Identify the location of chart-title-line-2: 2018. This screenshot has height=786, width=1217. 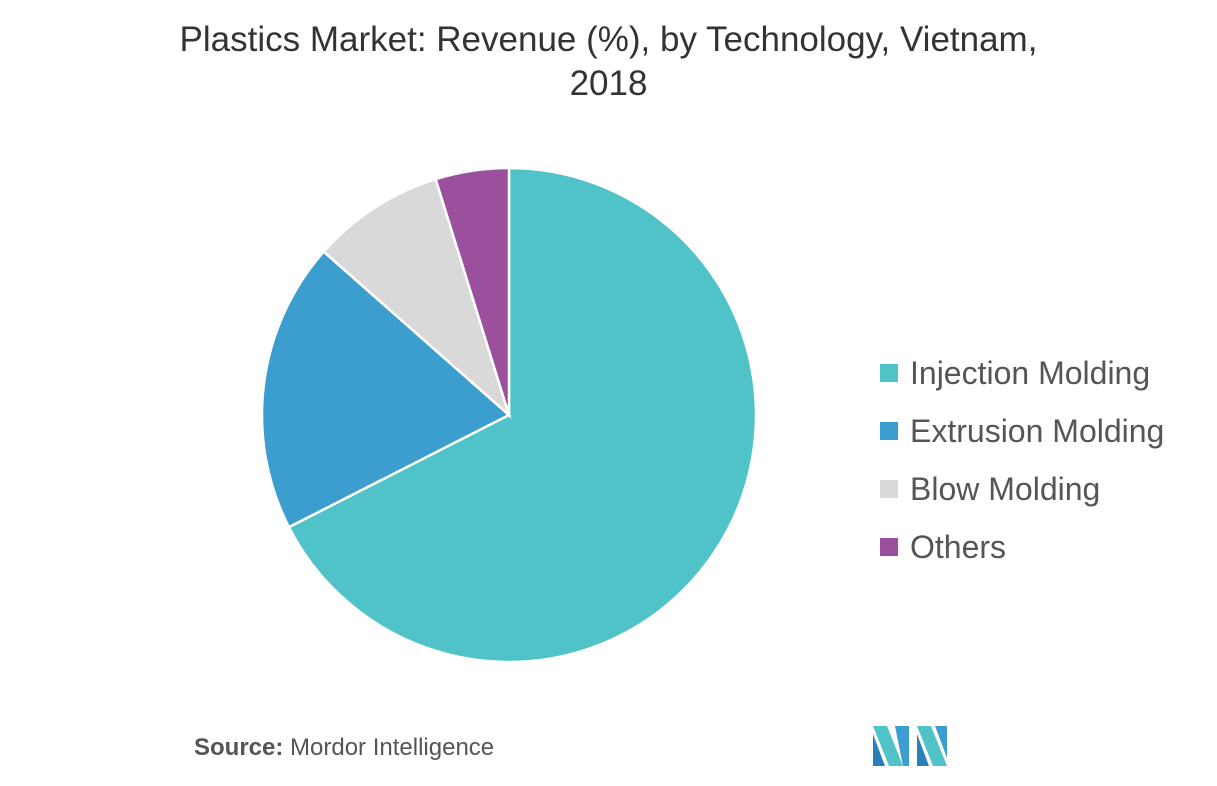
(608, 83).